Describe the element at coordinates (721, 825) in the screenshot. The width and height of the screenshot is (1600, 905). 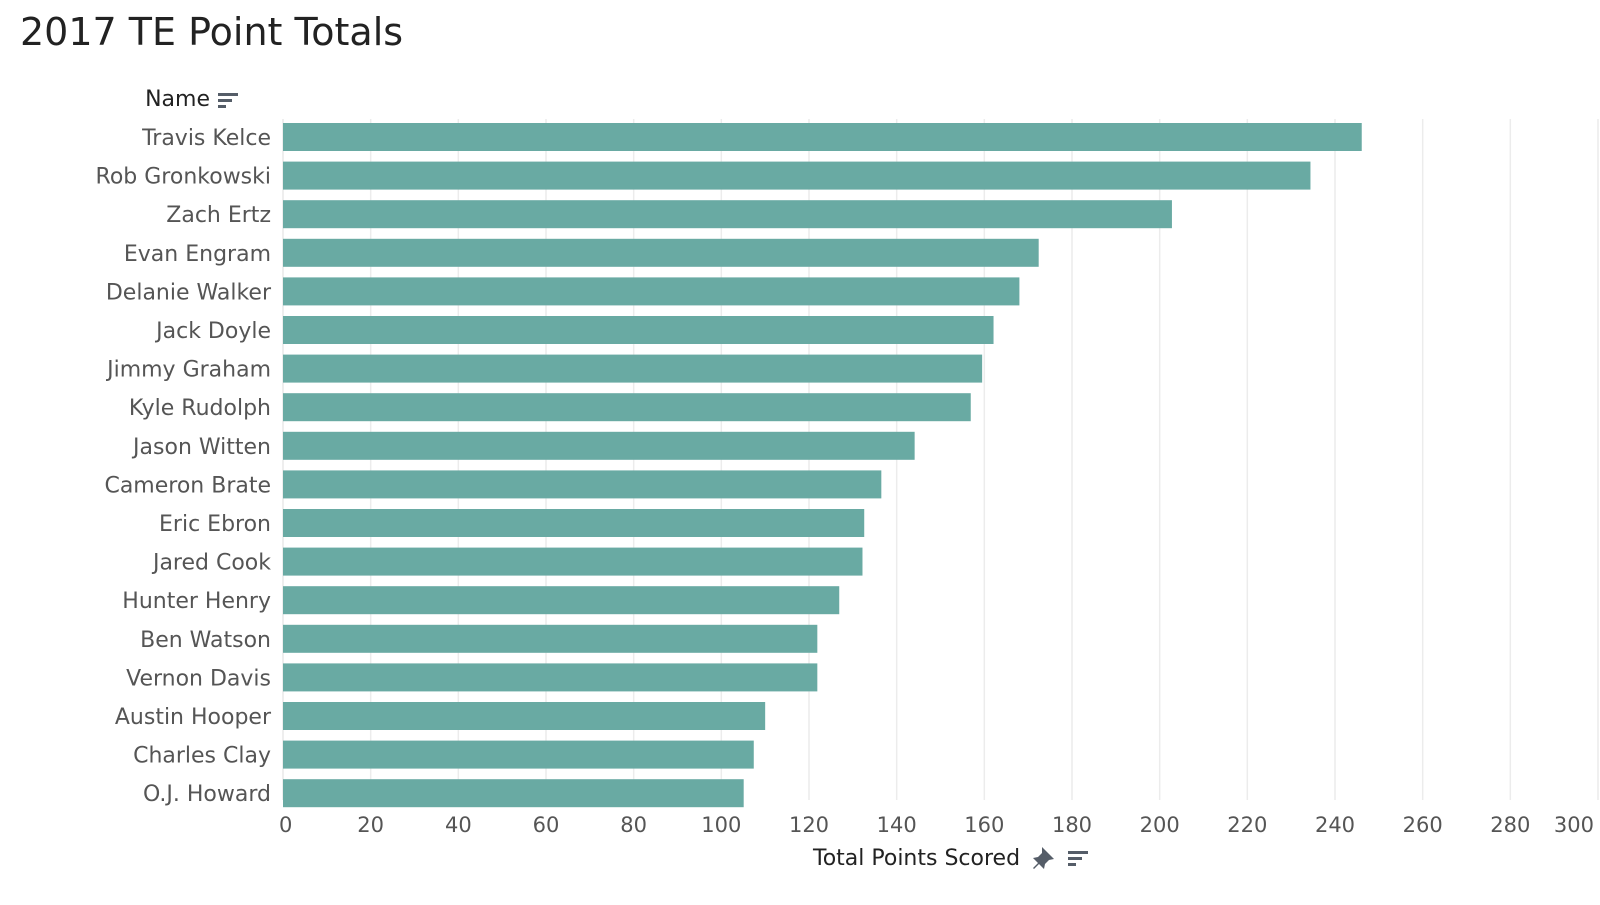
I see `x-tick-label: 100` at that location.